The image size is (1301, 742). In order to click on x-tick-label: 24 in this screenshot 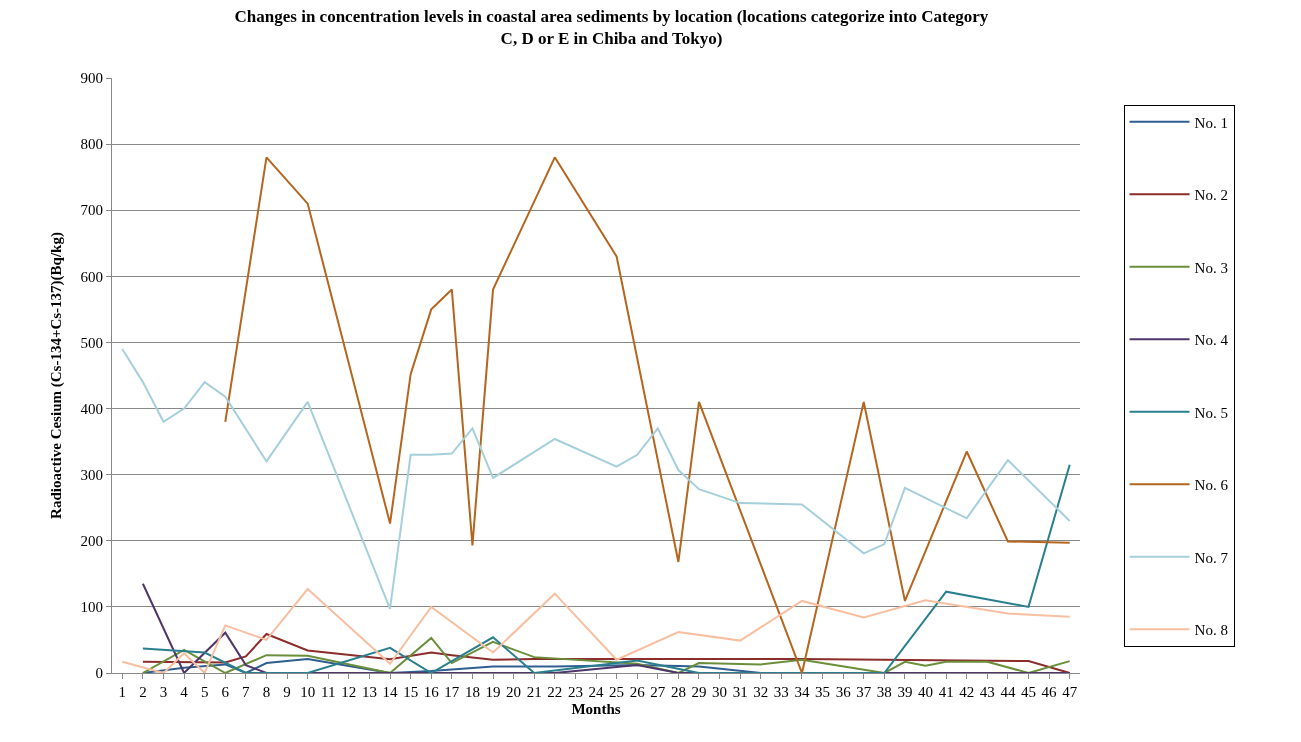, I will do `click(596, 692)`.